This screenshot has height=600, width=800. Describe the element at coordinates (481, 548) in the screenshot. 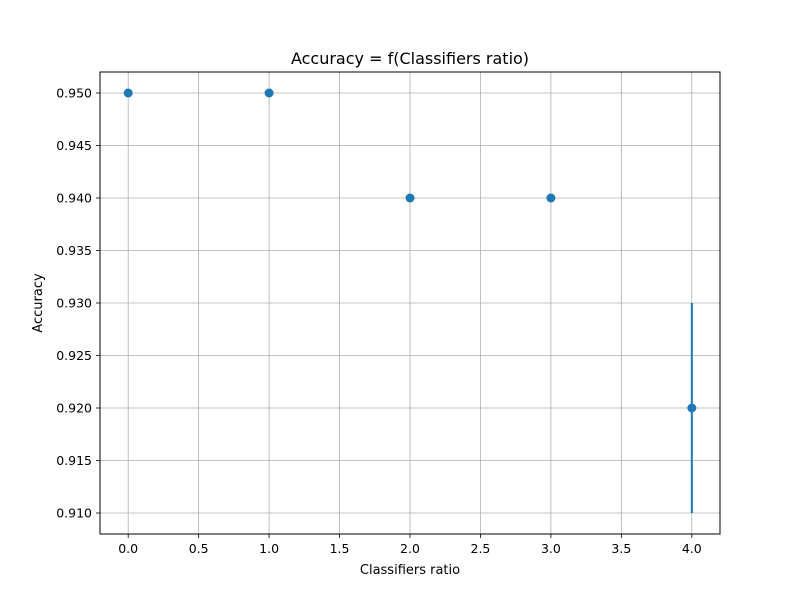

I see `x-tick-label: 2.5` at that location.